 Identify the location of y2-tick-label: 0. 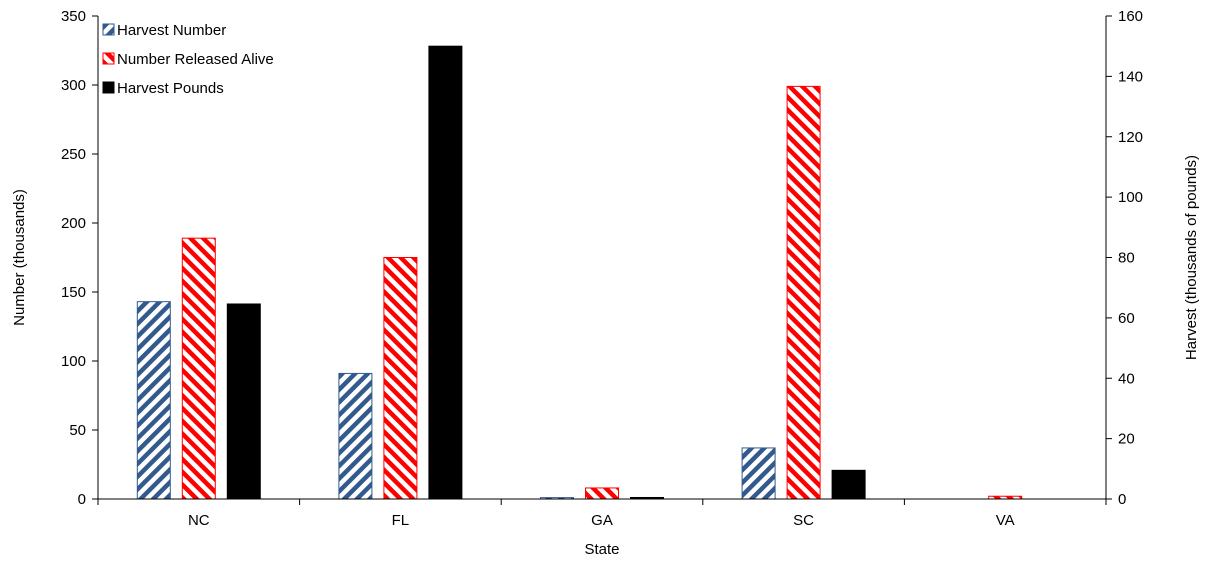
(1122, 499).